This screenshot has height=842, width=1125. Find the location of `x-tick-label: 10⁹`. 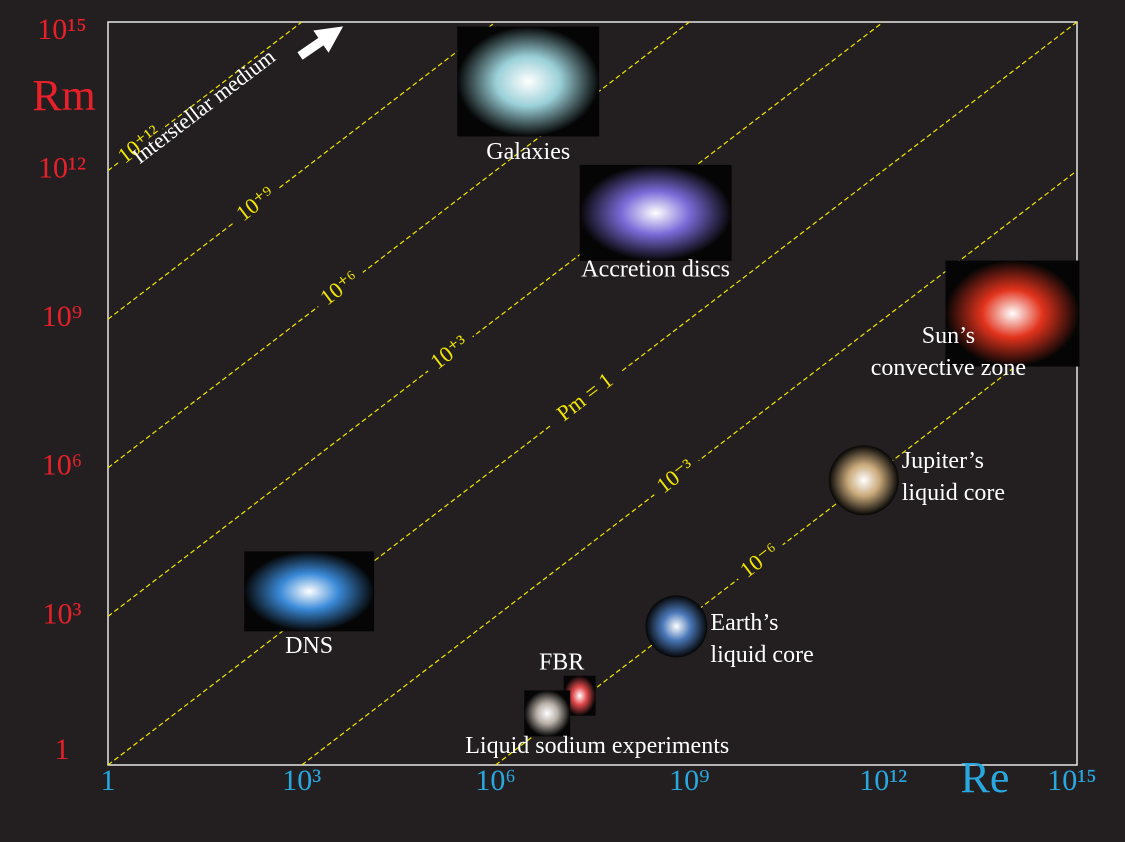

x-tick-label: 10⁹ is located at coordinates (689, 780).